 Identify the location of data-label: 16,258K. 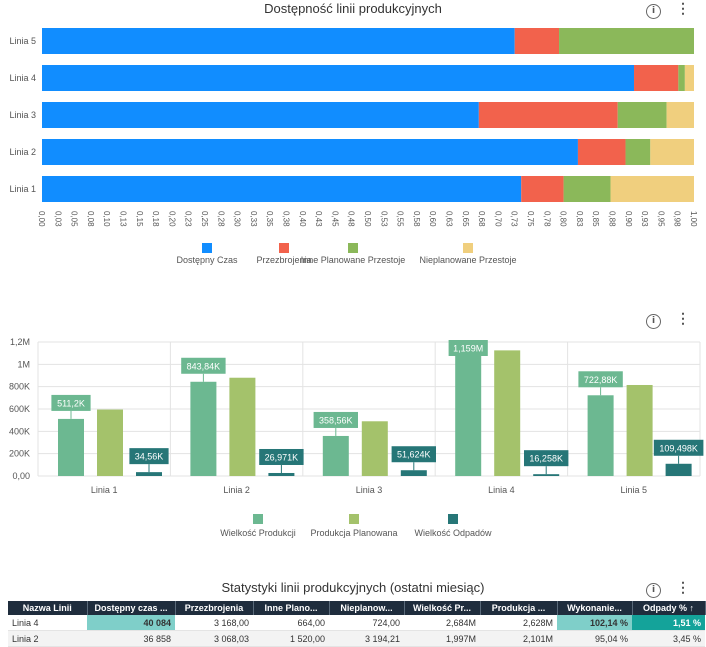
(546, 459).